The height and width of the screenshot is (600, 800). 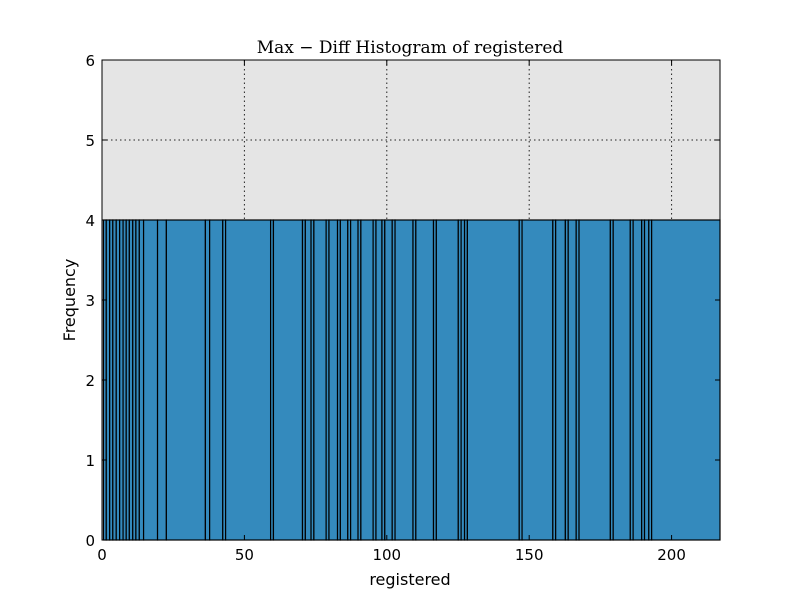 I want to click on y-tick-label-6: 6, so click(x=90, y=61).